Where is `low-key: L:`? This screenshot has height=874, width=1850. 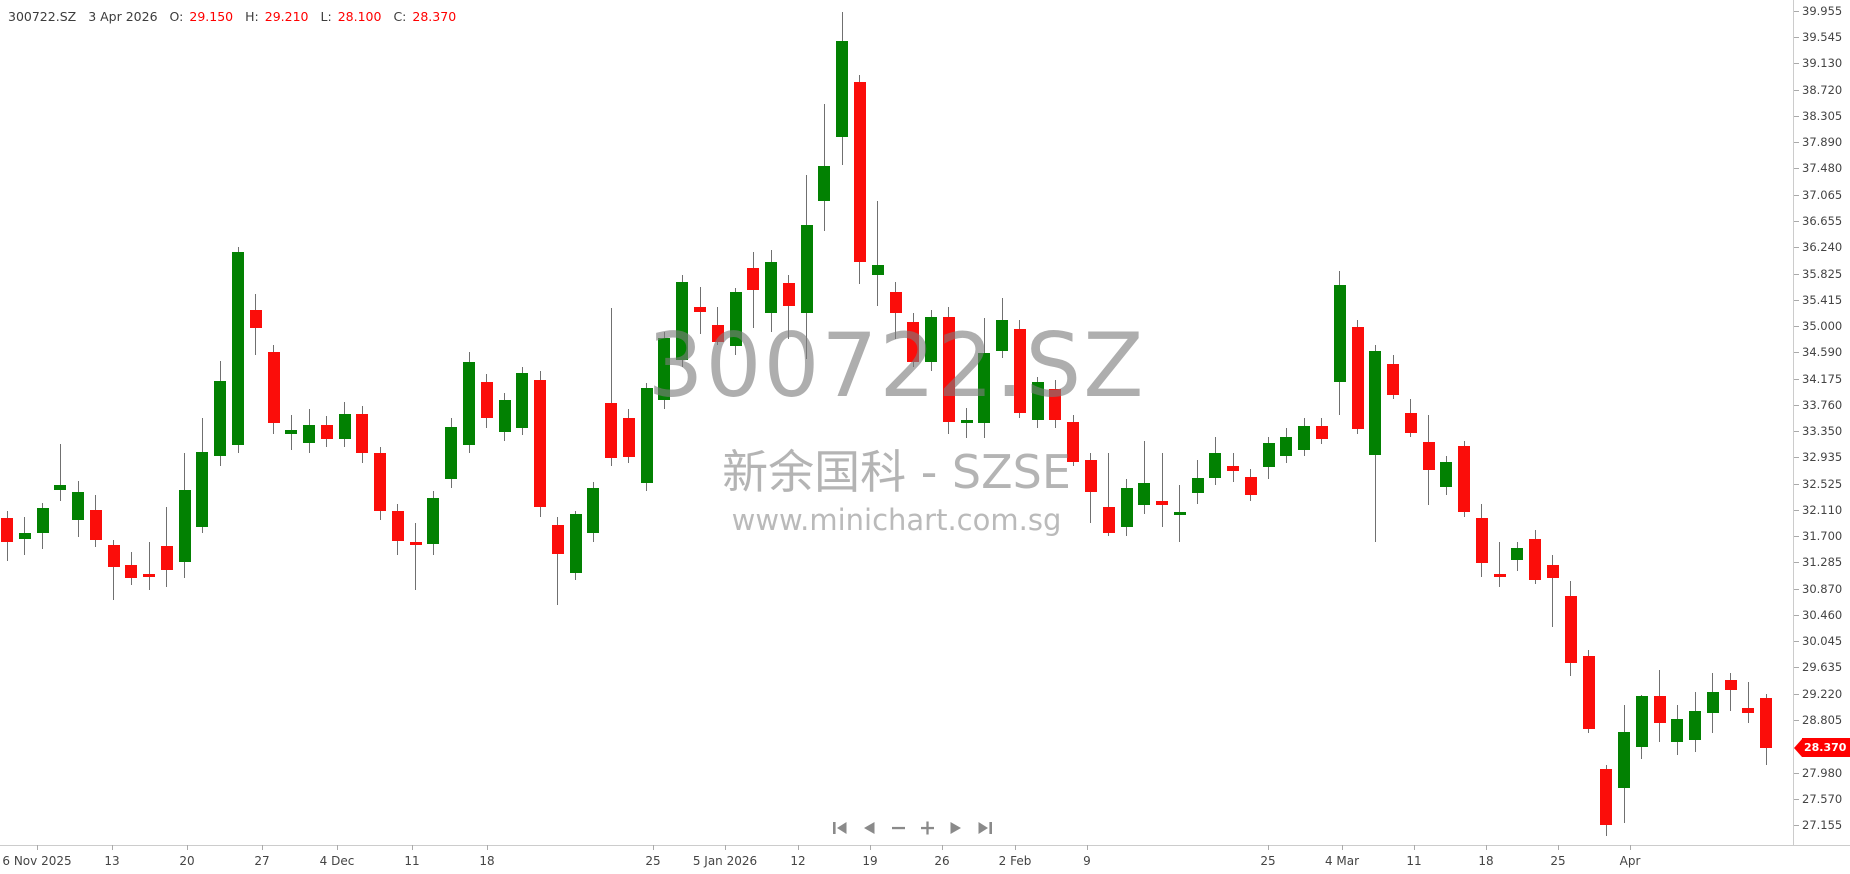 low-key: L: is located at coordinates (326, 16).